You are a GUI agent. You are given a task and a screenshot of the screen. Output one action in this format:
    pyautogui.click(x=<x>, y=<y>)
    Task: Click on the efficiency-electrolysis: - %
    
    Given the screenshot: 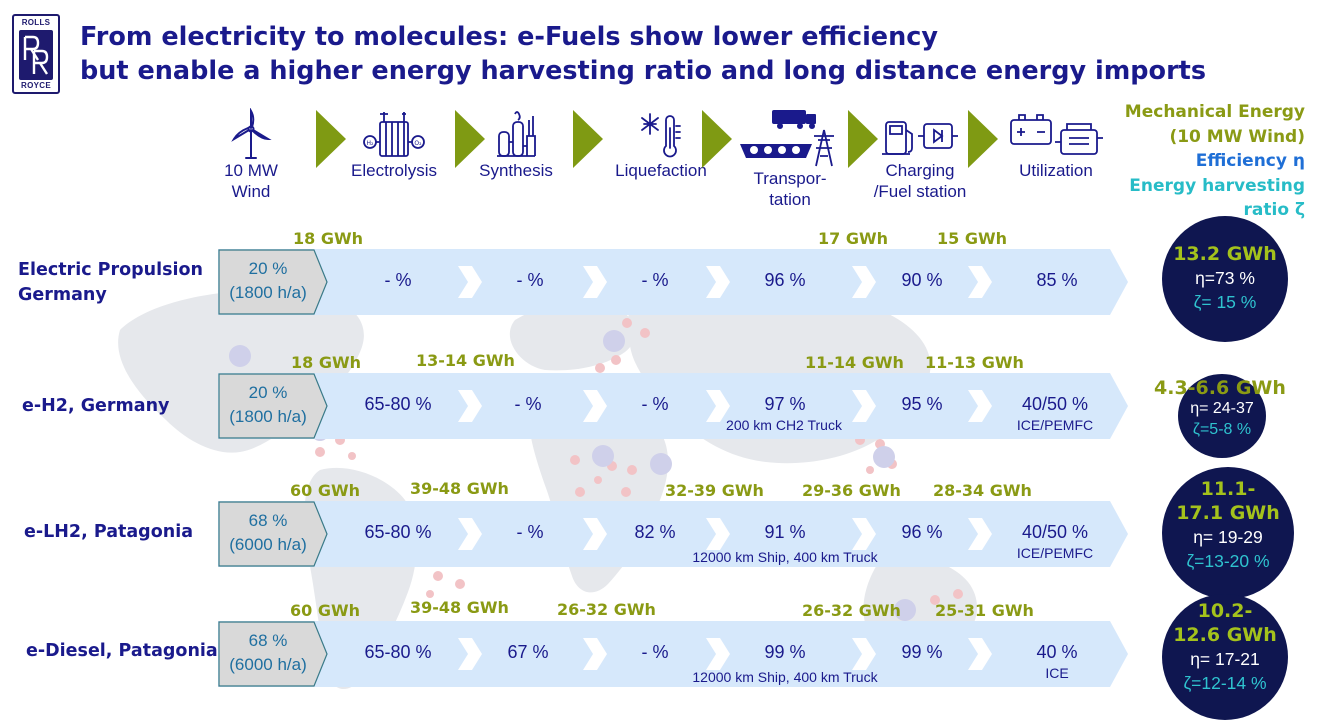 What is the action you would take?
    pyautogui.click(x=398, y=280)
    